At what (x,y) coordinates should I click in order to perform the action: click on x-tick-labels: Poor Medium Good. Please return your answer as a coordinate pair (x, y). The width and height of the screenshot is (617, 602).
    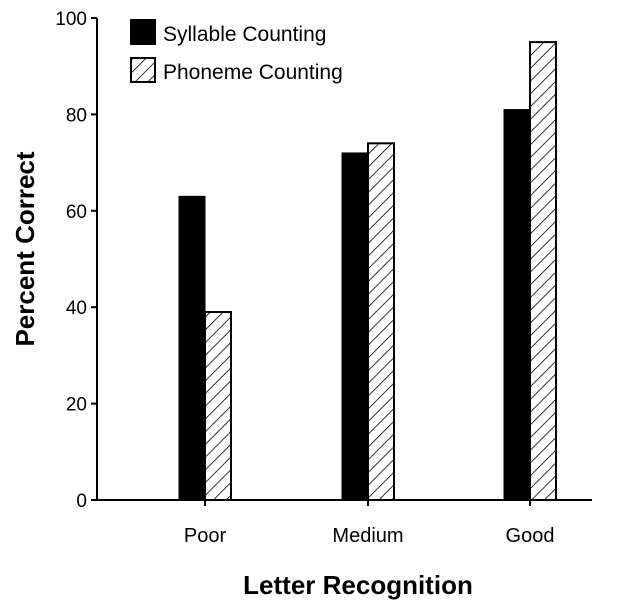
    Looking at the image, I should click on (369, 523).